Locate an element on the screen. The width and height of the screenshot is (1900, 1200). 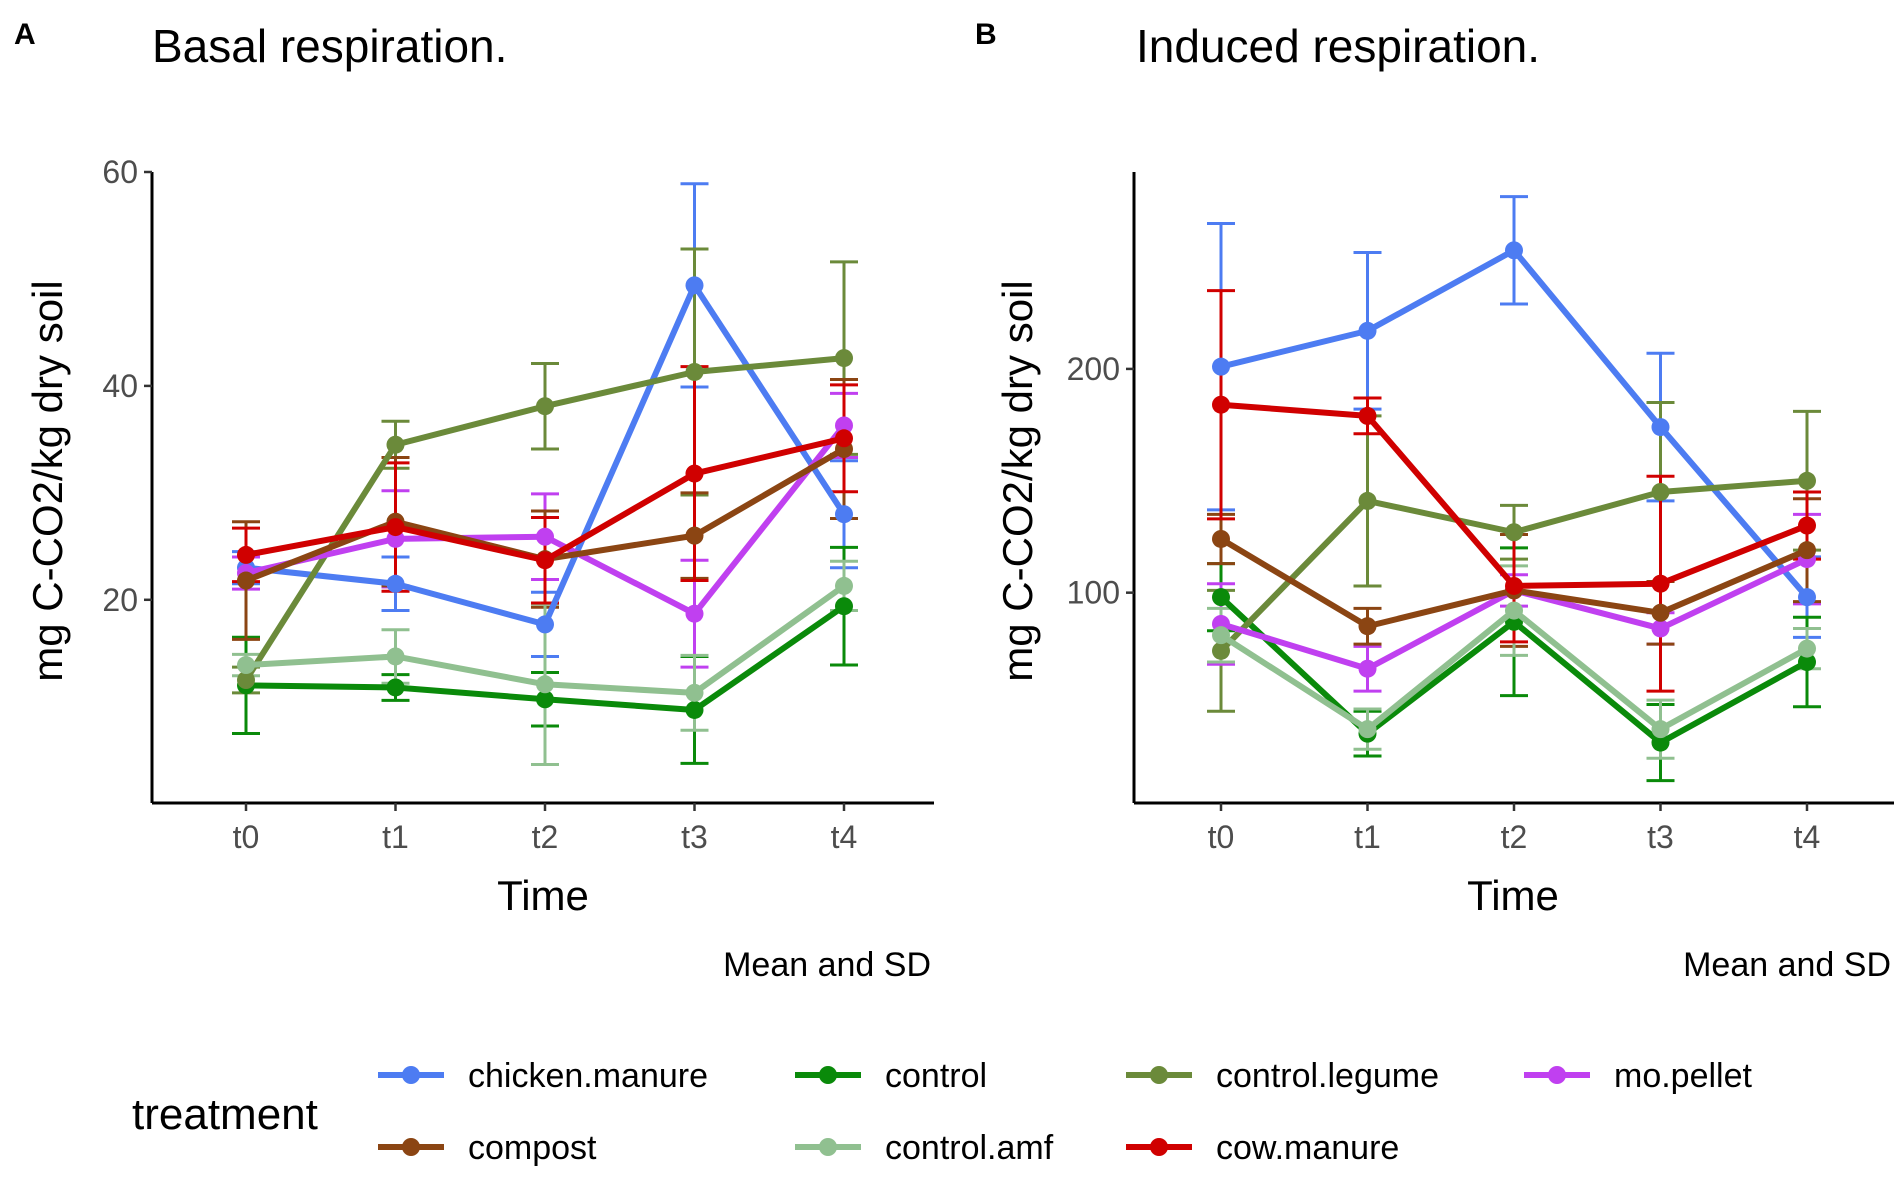
legend-item-compost: compost is located at coordinates (487, 1148).